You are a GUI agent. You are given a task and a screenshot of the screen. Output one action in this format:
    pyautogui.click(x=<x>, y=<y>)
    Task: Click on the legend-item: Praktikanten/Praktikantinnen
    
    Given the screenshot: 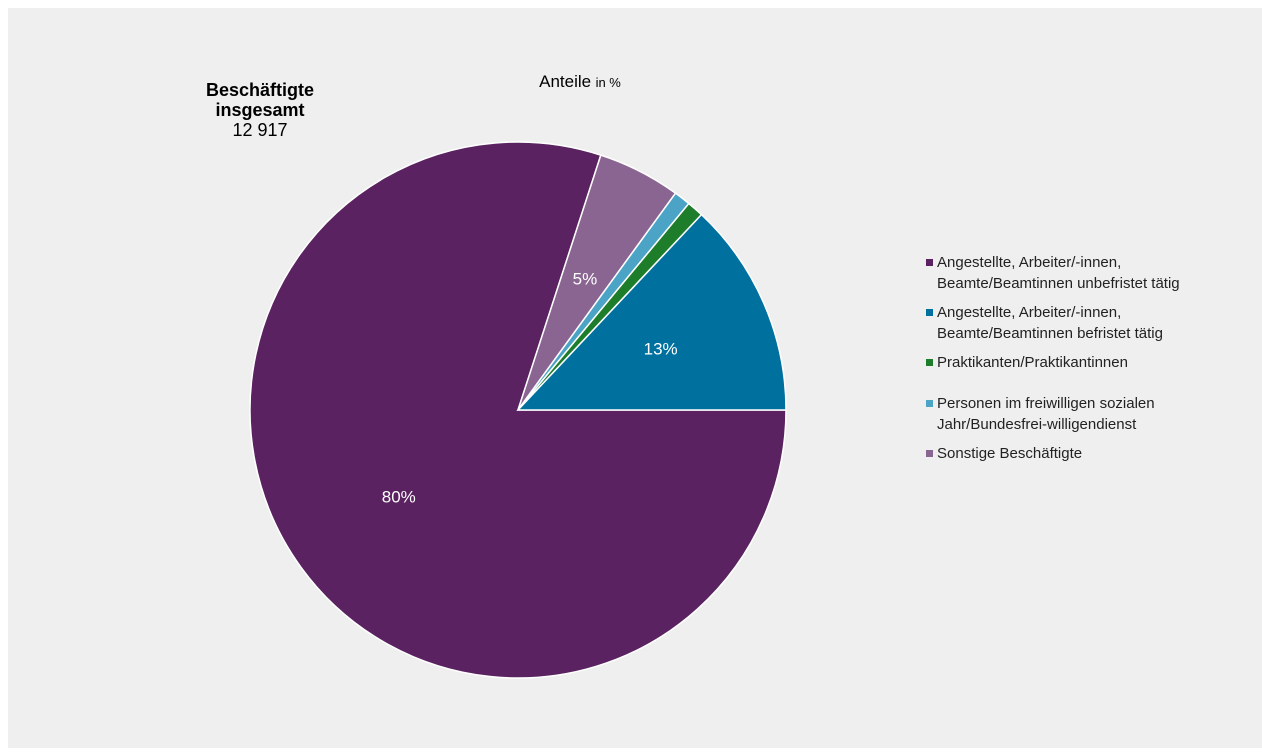 What is the action you would take?
    pyautogui.click(x=1091, y=362)
    